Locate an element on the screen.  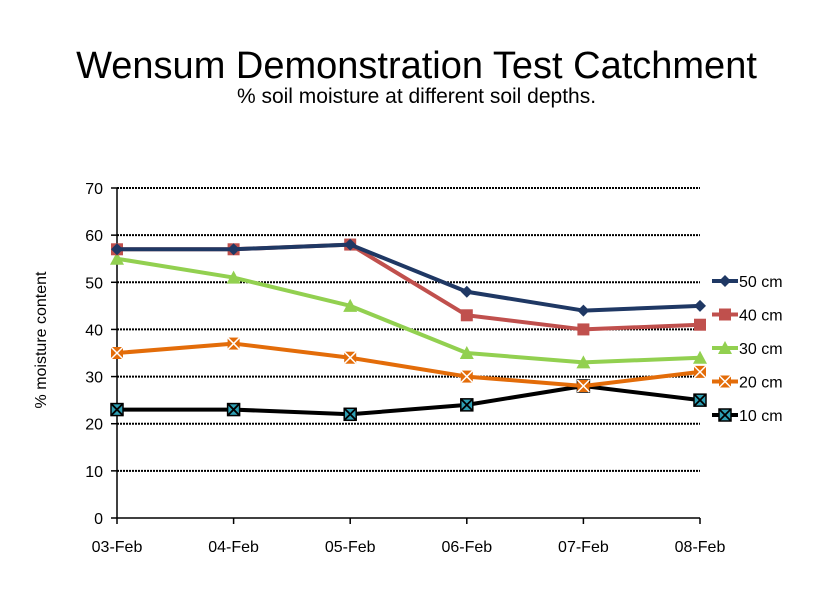
legend-label: 50 cm is located at coordinates (761, 282).